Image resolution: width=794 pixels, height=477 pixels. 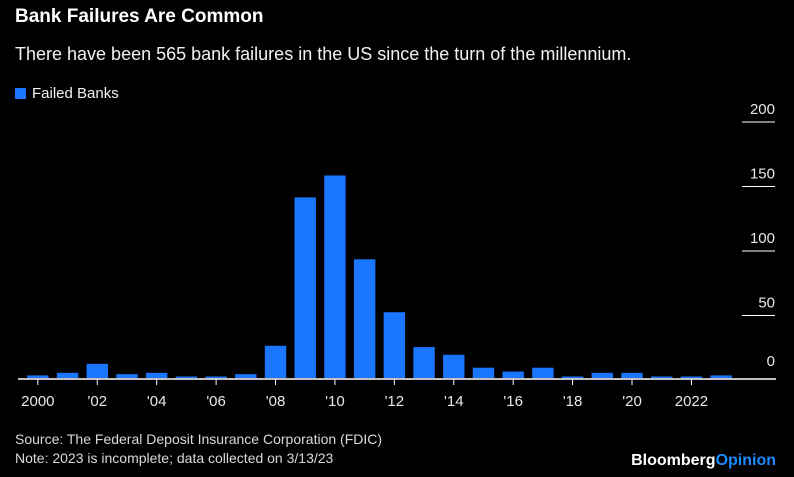 I want to click on bar-2001, so click(x=67, y=375).